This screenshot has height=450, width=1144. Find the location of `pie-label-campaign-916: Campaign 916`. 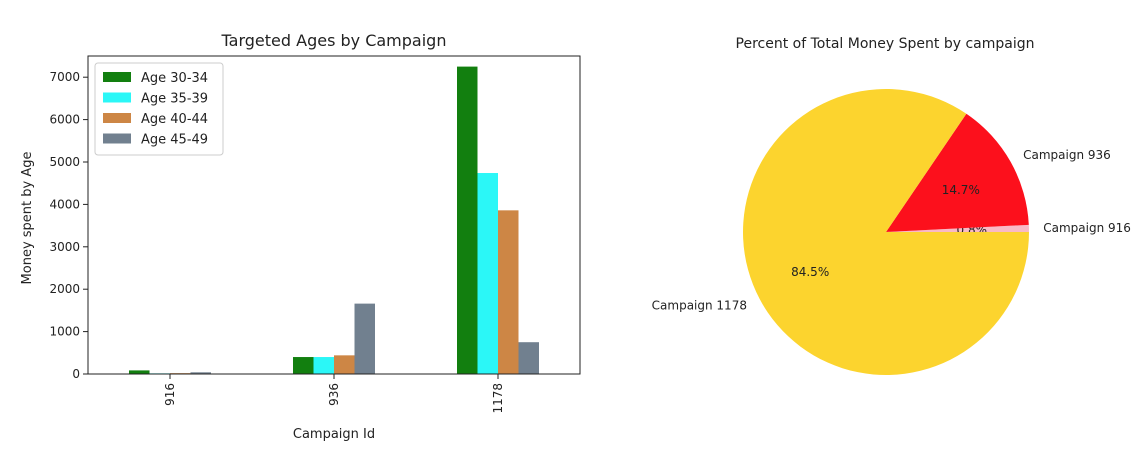

pie-label-campaign-916: Campaign 916 is located at coordinates (1087, 228).